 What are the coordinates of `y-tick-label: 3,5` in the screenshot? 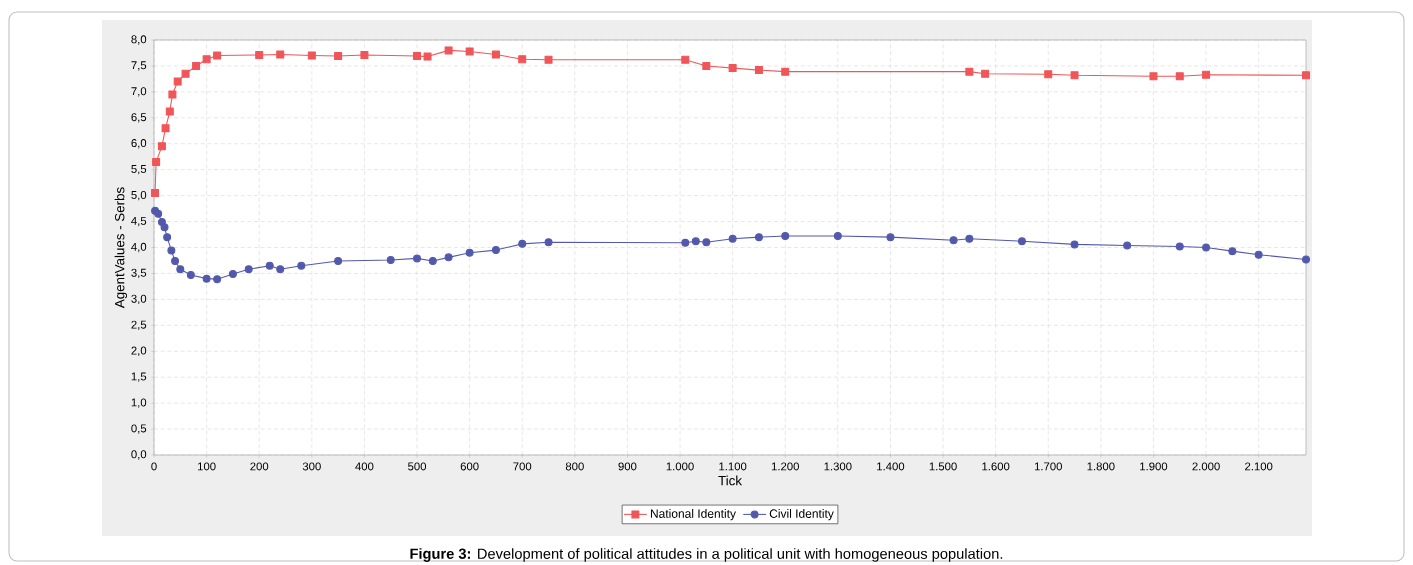 It's located at (139, 273).